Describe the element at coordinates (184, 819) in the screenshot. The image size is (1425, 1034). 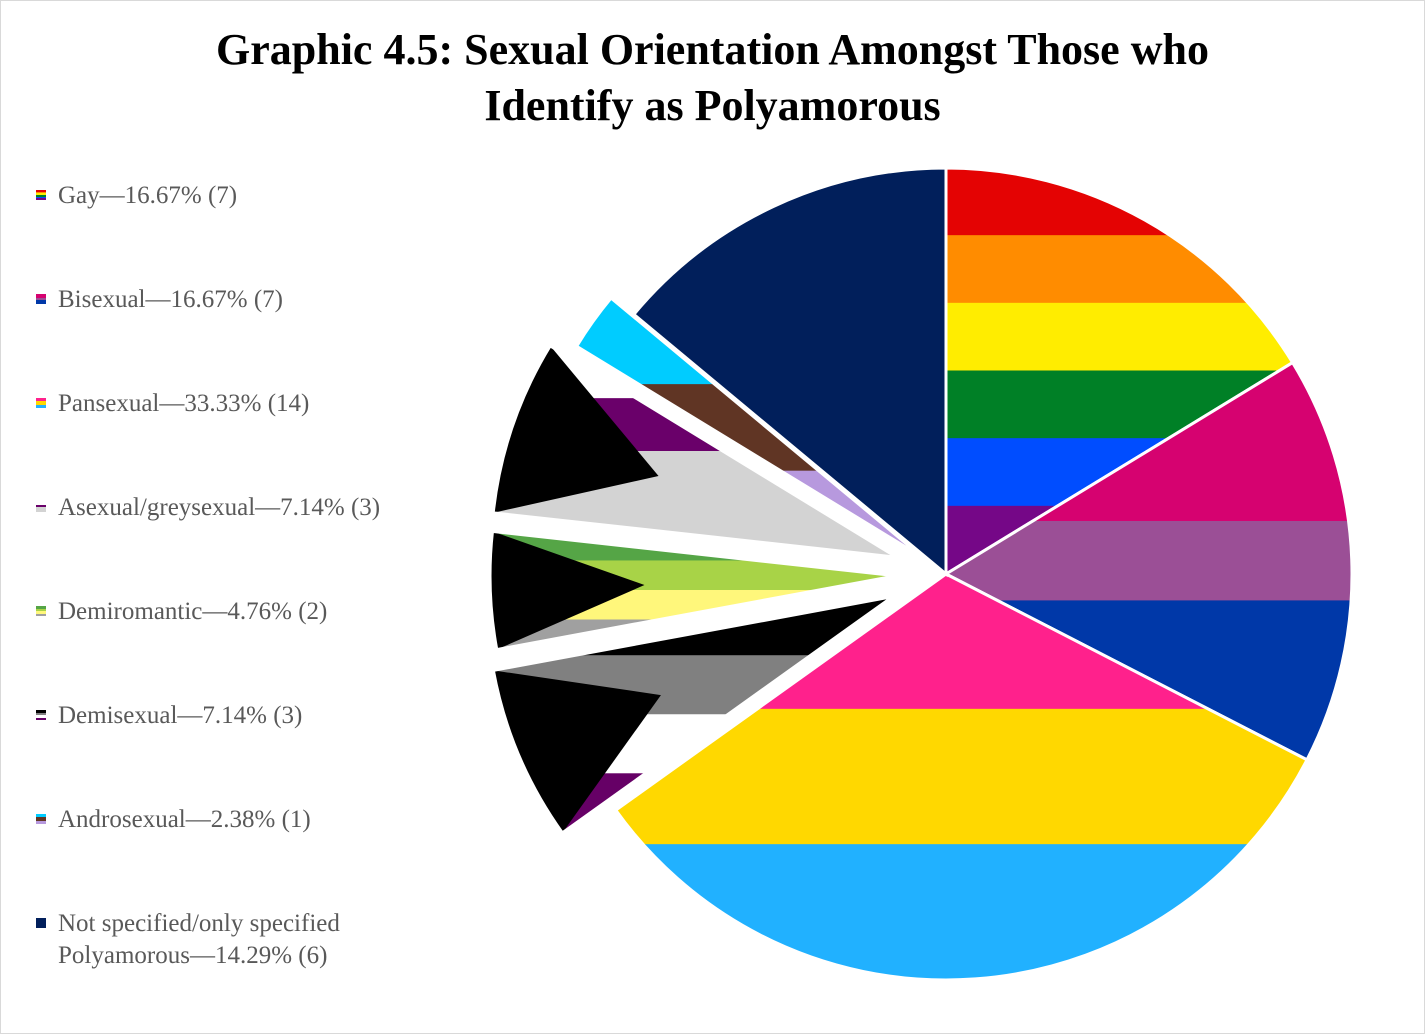
I see `legend-label: Androsexual—2.38% (1)` at that location.